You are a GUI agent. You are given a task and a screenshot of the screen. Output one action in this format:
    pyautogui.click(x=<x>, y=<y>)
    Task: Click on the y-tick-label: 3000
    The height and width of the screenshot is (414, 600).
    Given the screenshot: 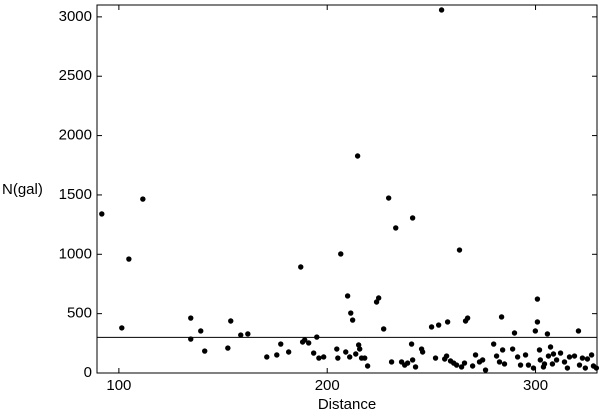 What is the action you would take?
    pyautogui.click(x=75, y=16)
    